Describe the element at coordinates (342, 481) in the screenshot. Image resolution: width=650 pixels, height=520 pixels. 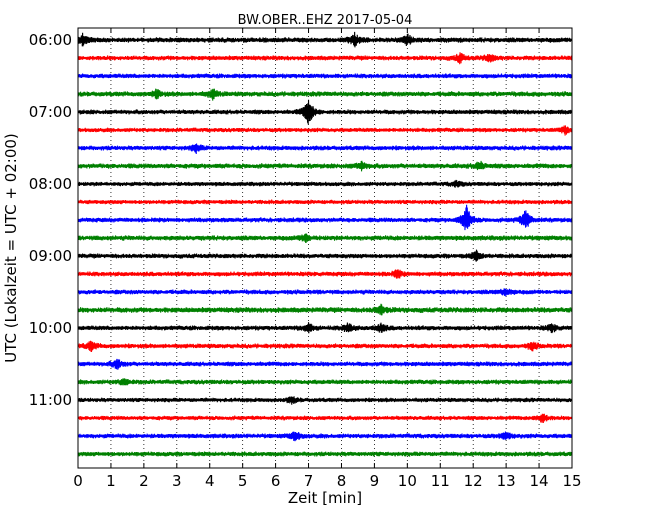
I see `x-tick-label: 8` at that location.